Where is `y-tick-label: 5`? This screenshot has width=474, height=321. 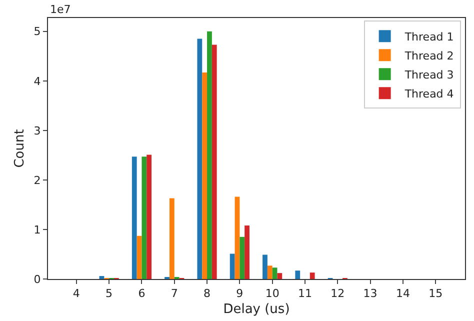
y-tick-label: 5 is located at coordinates (37, 31).